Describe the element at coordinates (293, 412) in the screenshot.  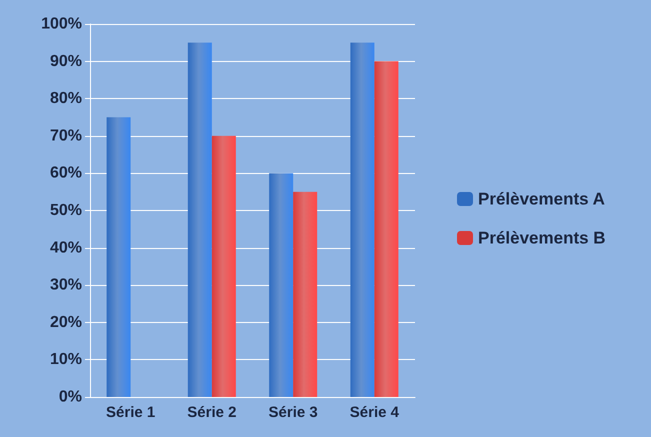
I see `x-tick-label: Série 3` at that location.